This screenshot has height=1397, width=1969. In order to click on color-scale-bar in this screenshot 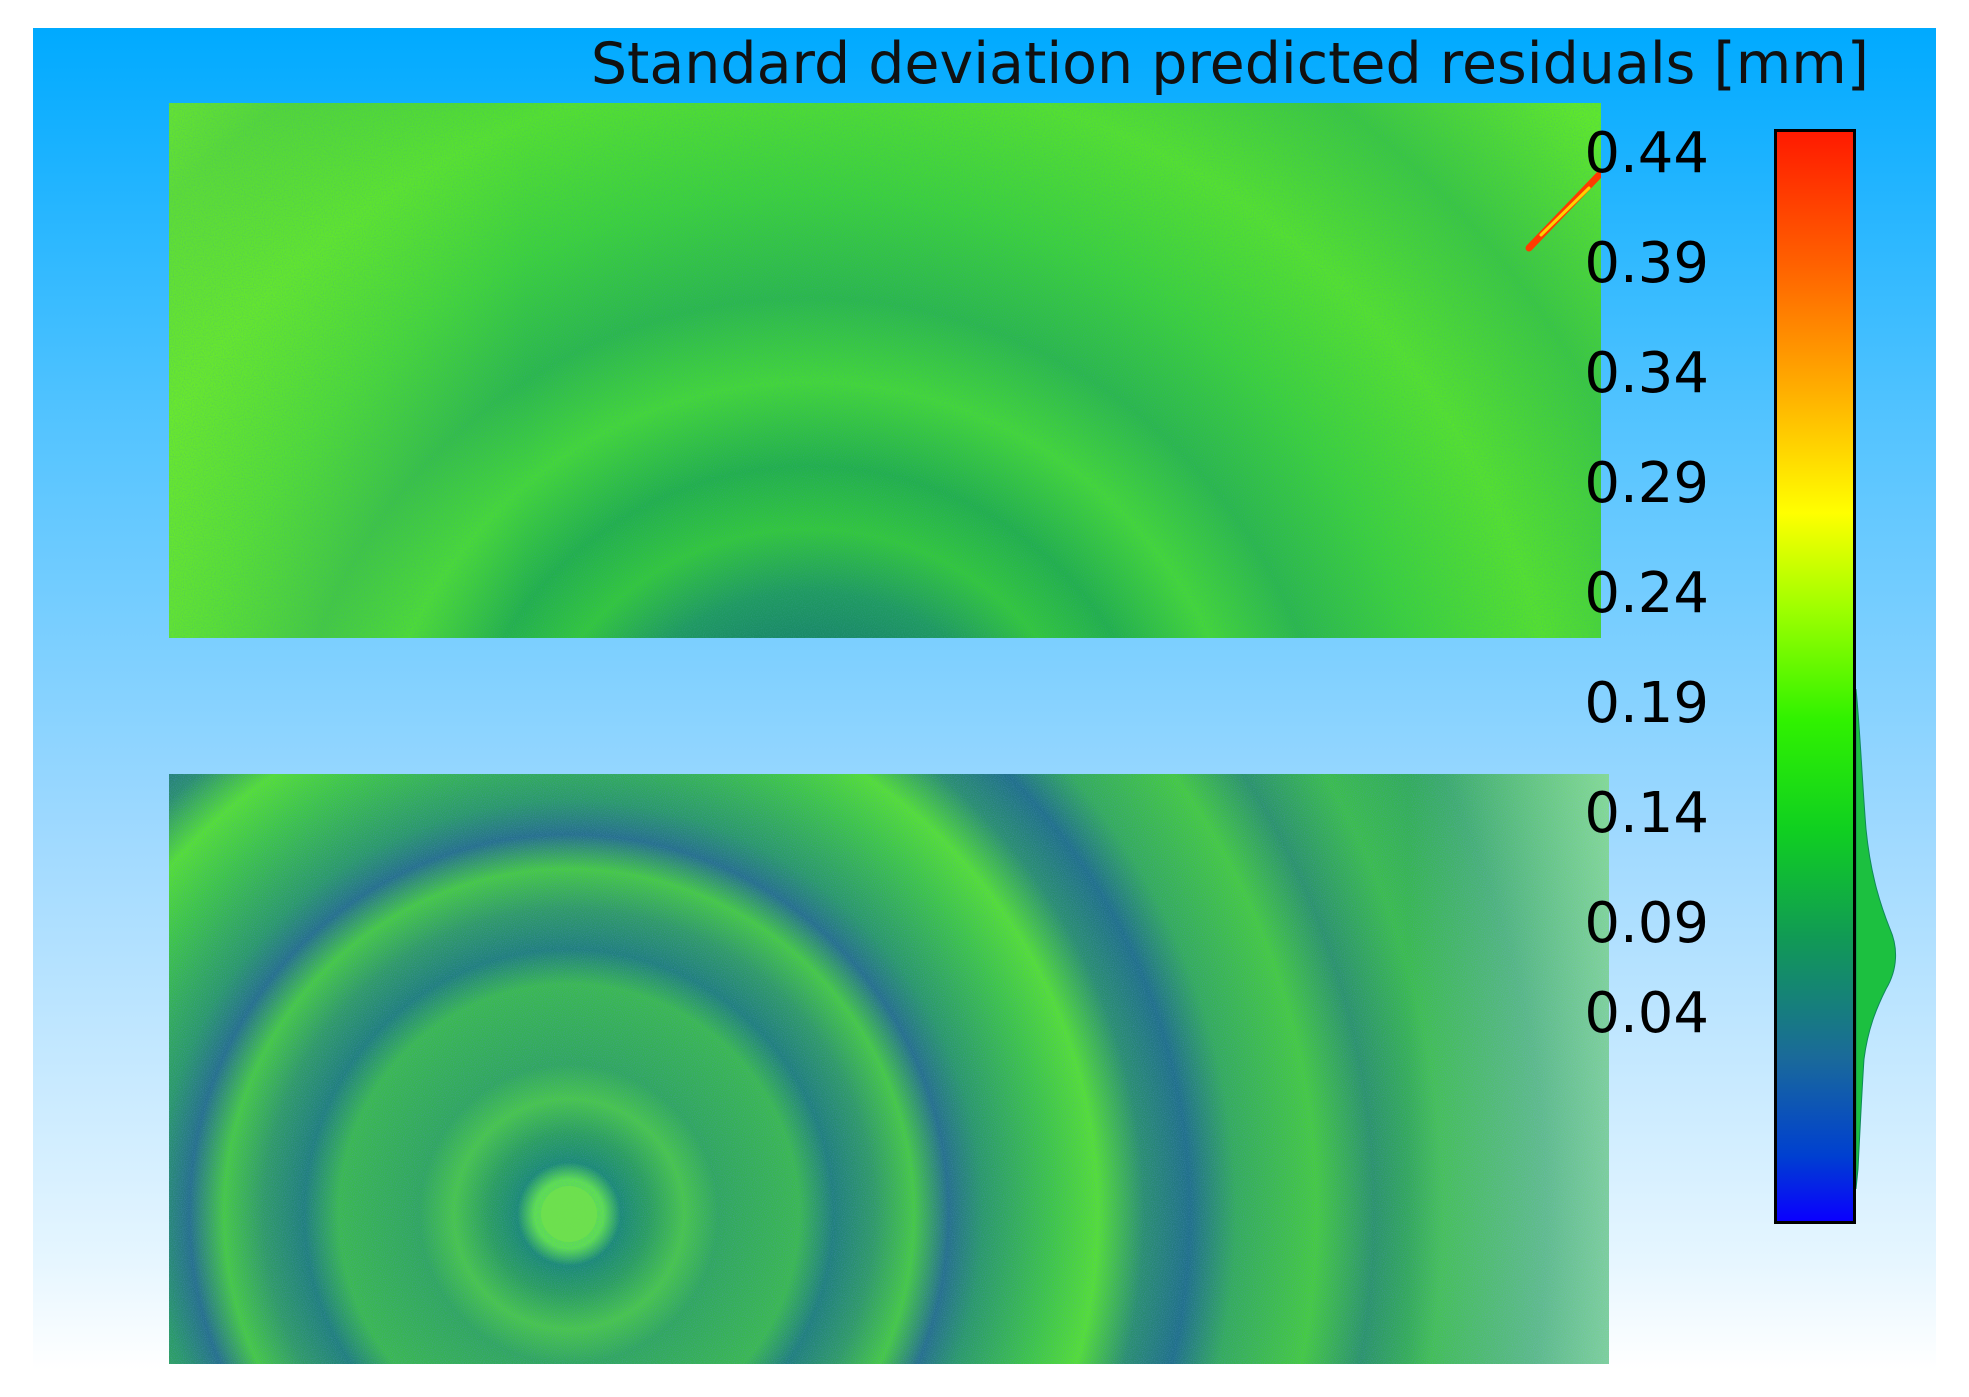, I will do `click(1815, 676)`.